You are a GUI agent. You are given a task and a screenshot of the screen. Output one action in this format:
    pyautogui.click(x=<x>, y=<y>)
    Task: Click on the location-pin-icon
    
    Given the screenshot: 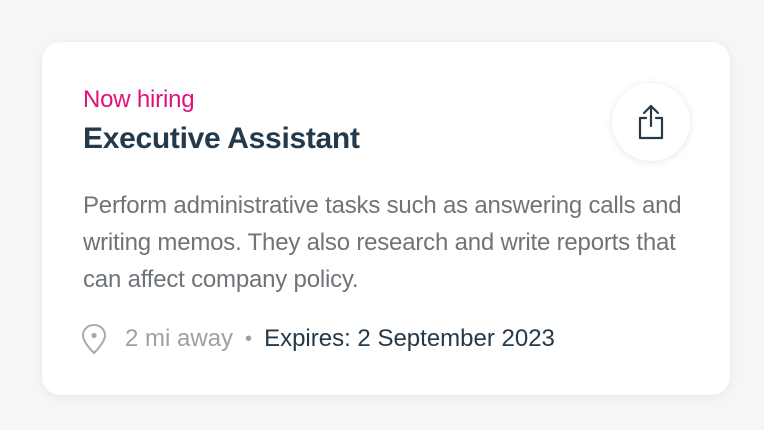 What is the action you would take?
    pyautogui.click(x=94, y=339)
    